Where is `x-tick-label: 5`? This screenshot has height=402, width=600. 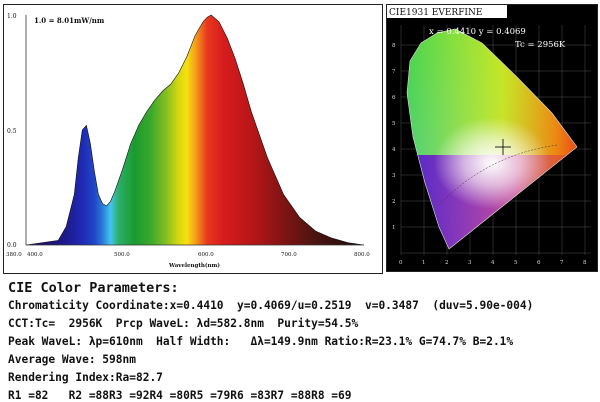
x-tick-label: 5 is located at coordinates (516, 263).